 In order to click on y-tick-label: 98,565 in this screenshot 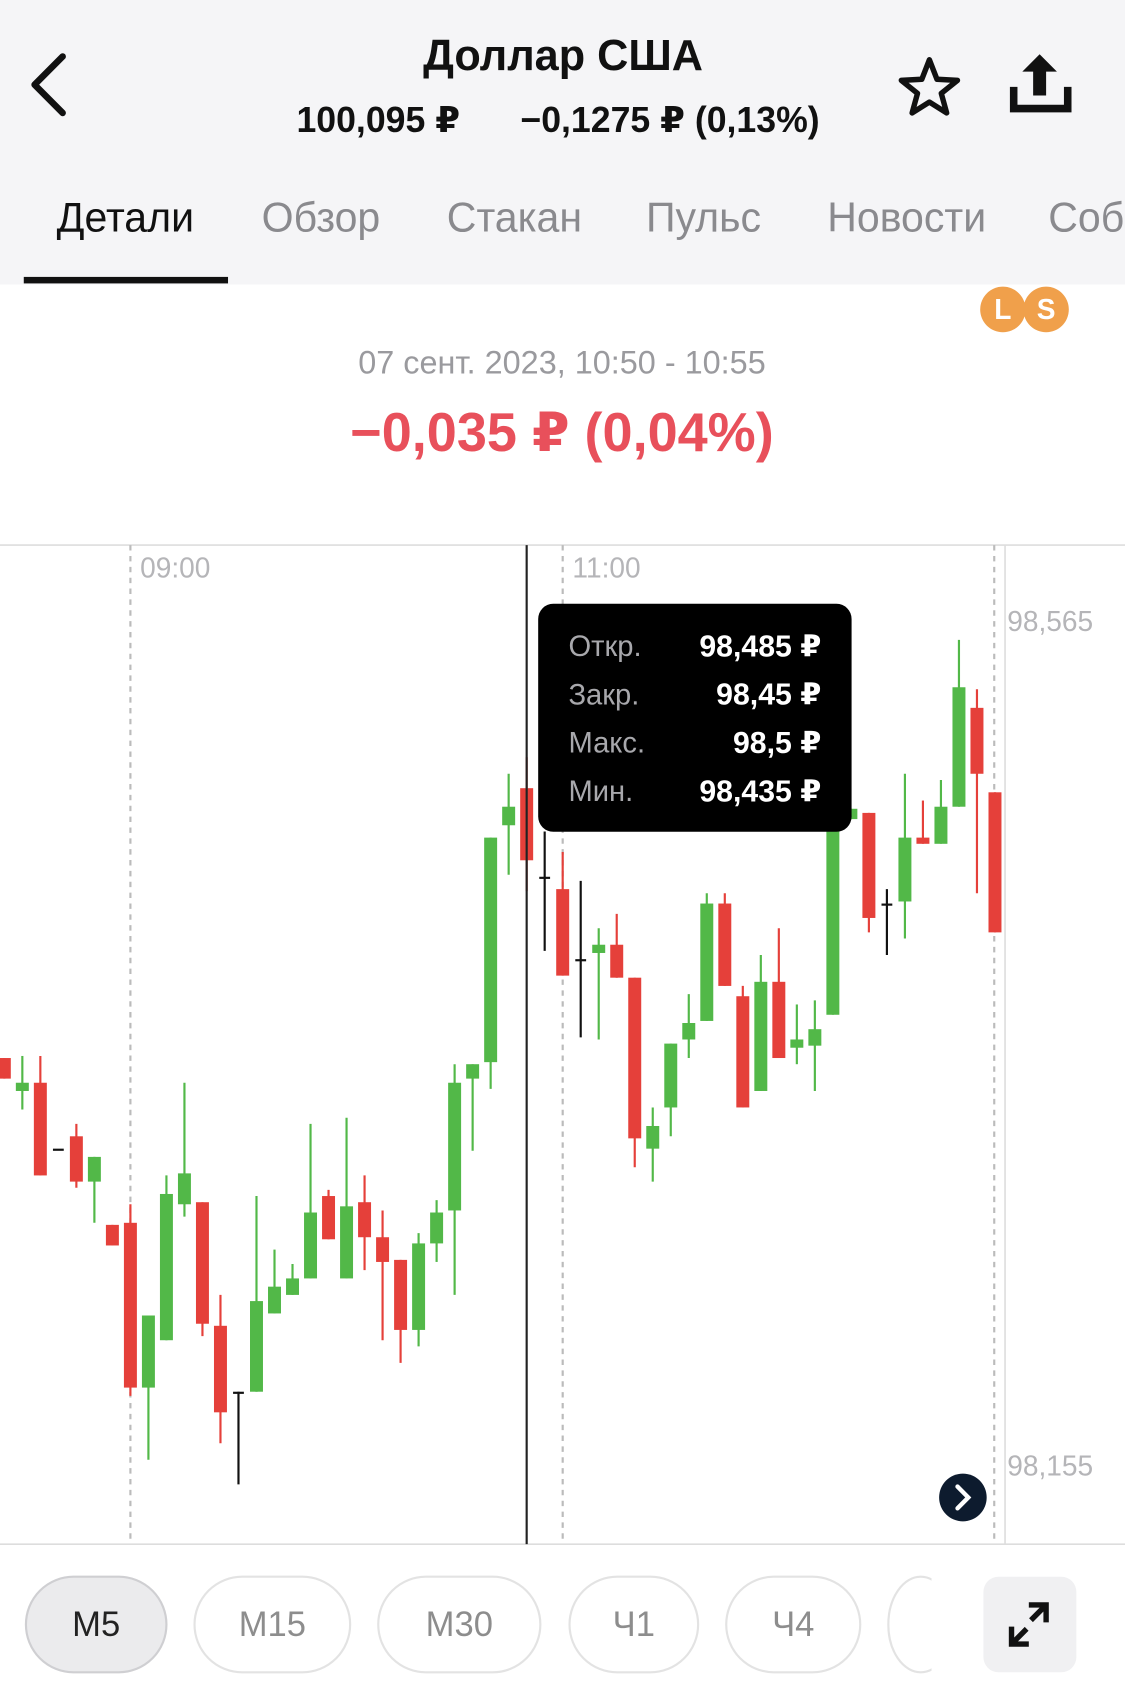, I will do `click(1050, 621)`.